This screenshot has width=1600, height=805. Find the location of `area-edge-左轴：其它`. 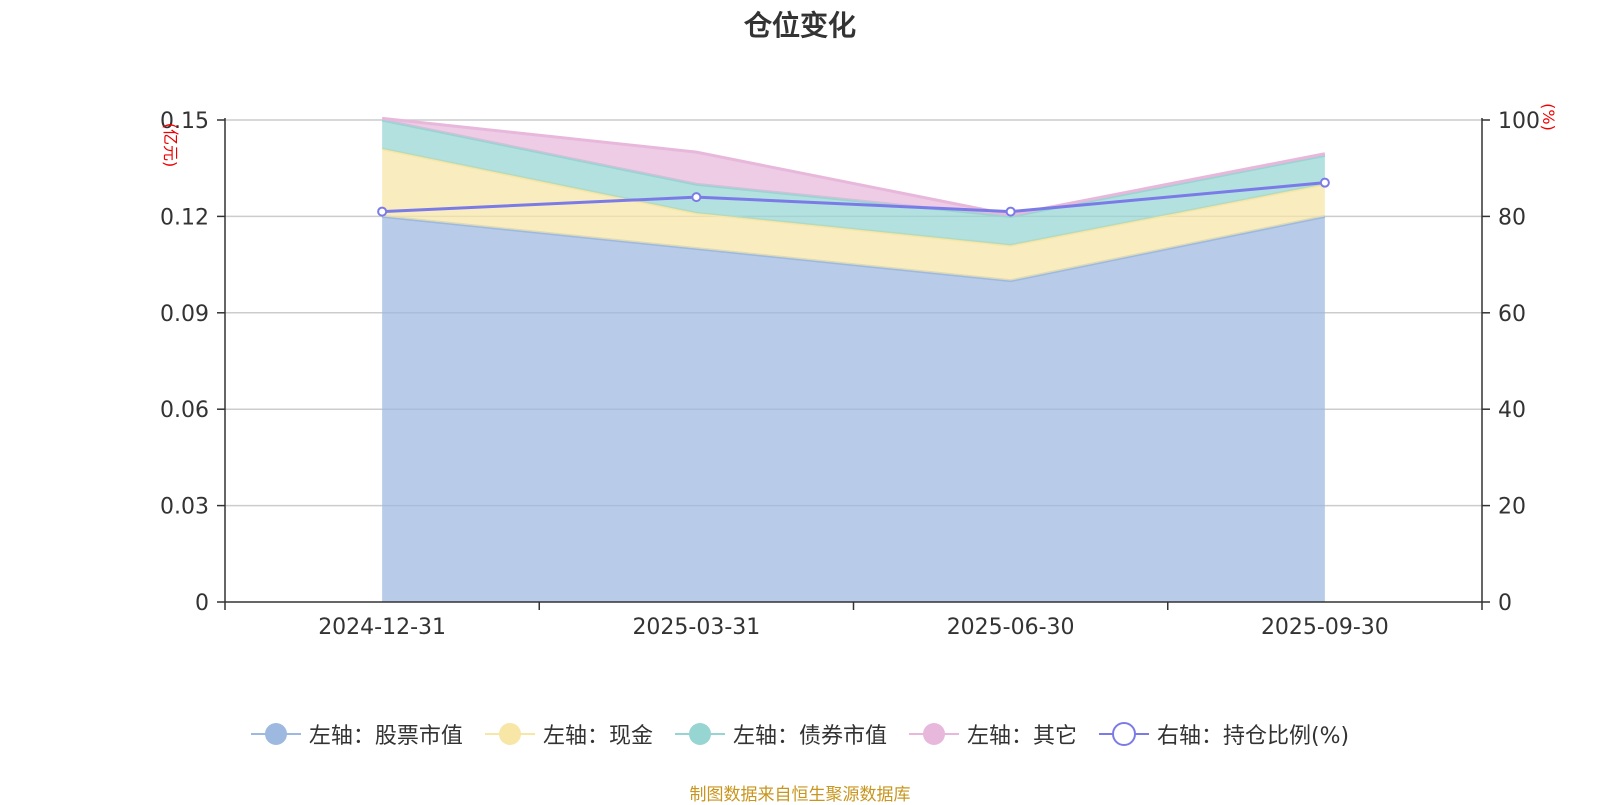

area-edge-左轴：其它 is located at coordinates (853, 166).